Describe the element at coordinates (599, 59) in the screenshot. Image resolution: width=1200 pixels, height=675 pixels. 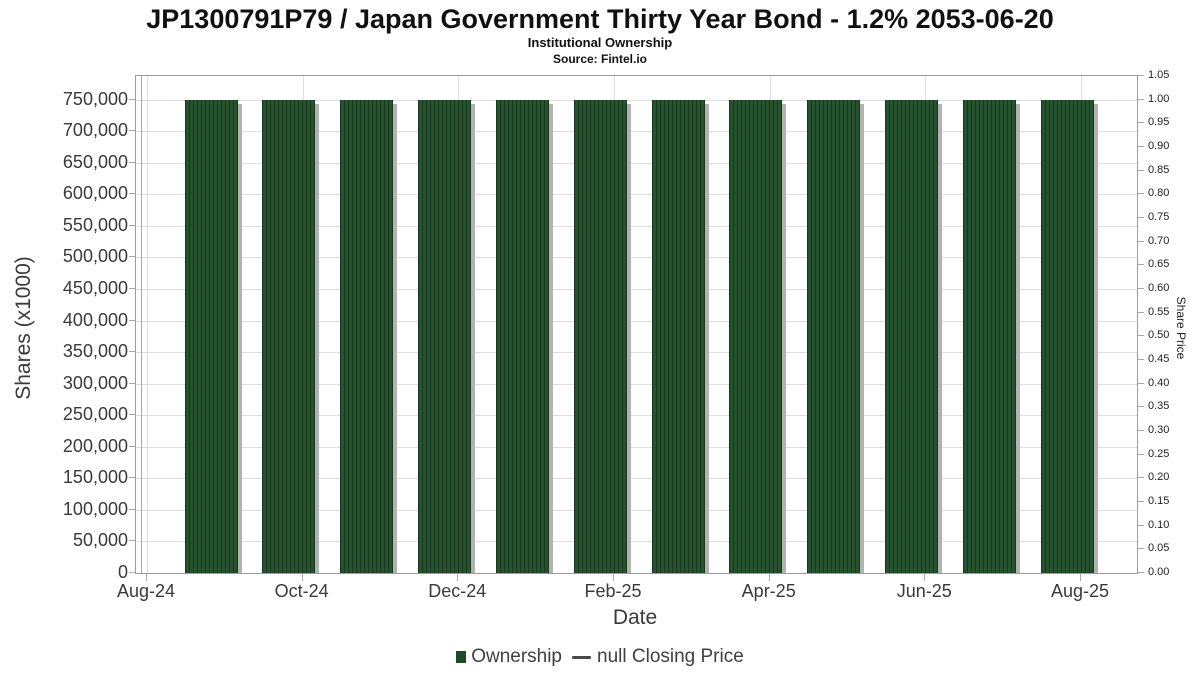
I see `chart-source: Source: Fintel.io` at that location.